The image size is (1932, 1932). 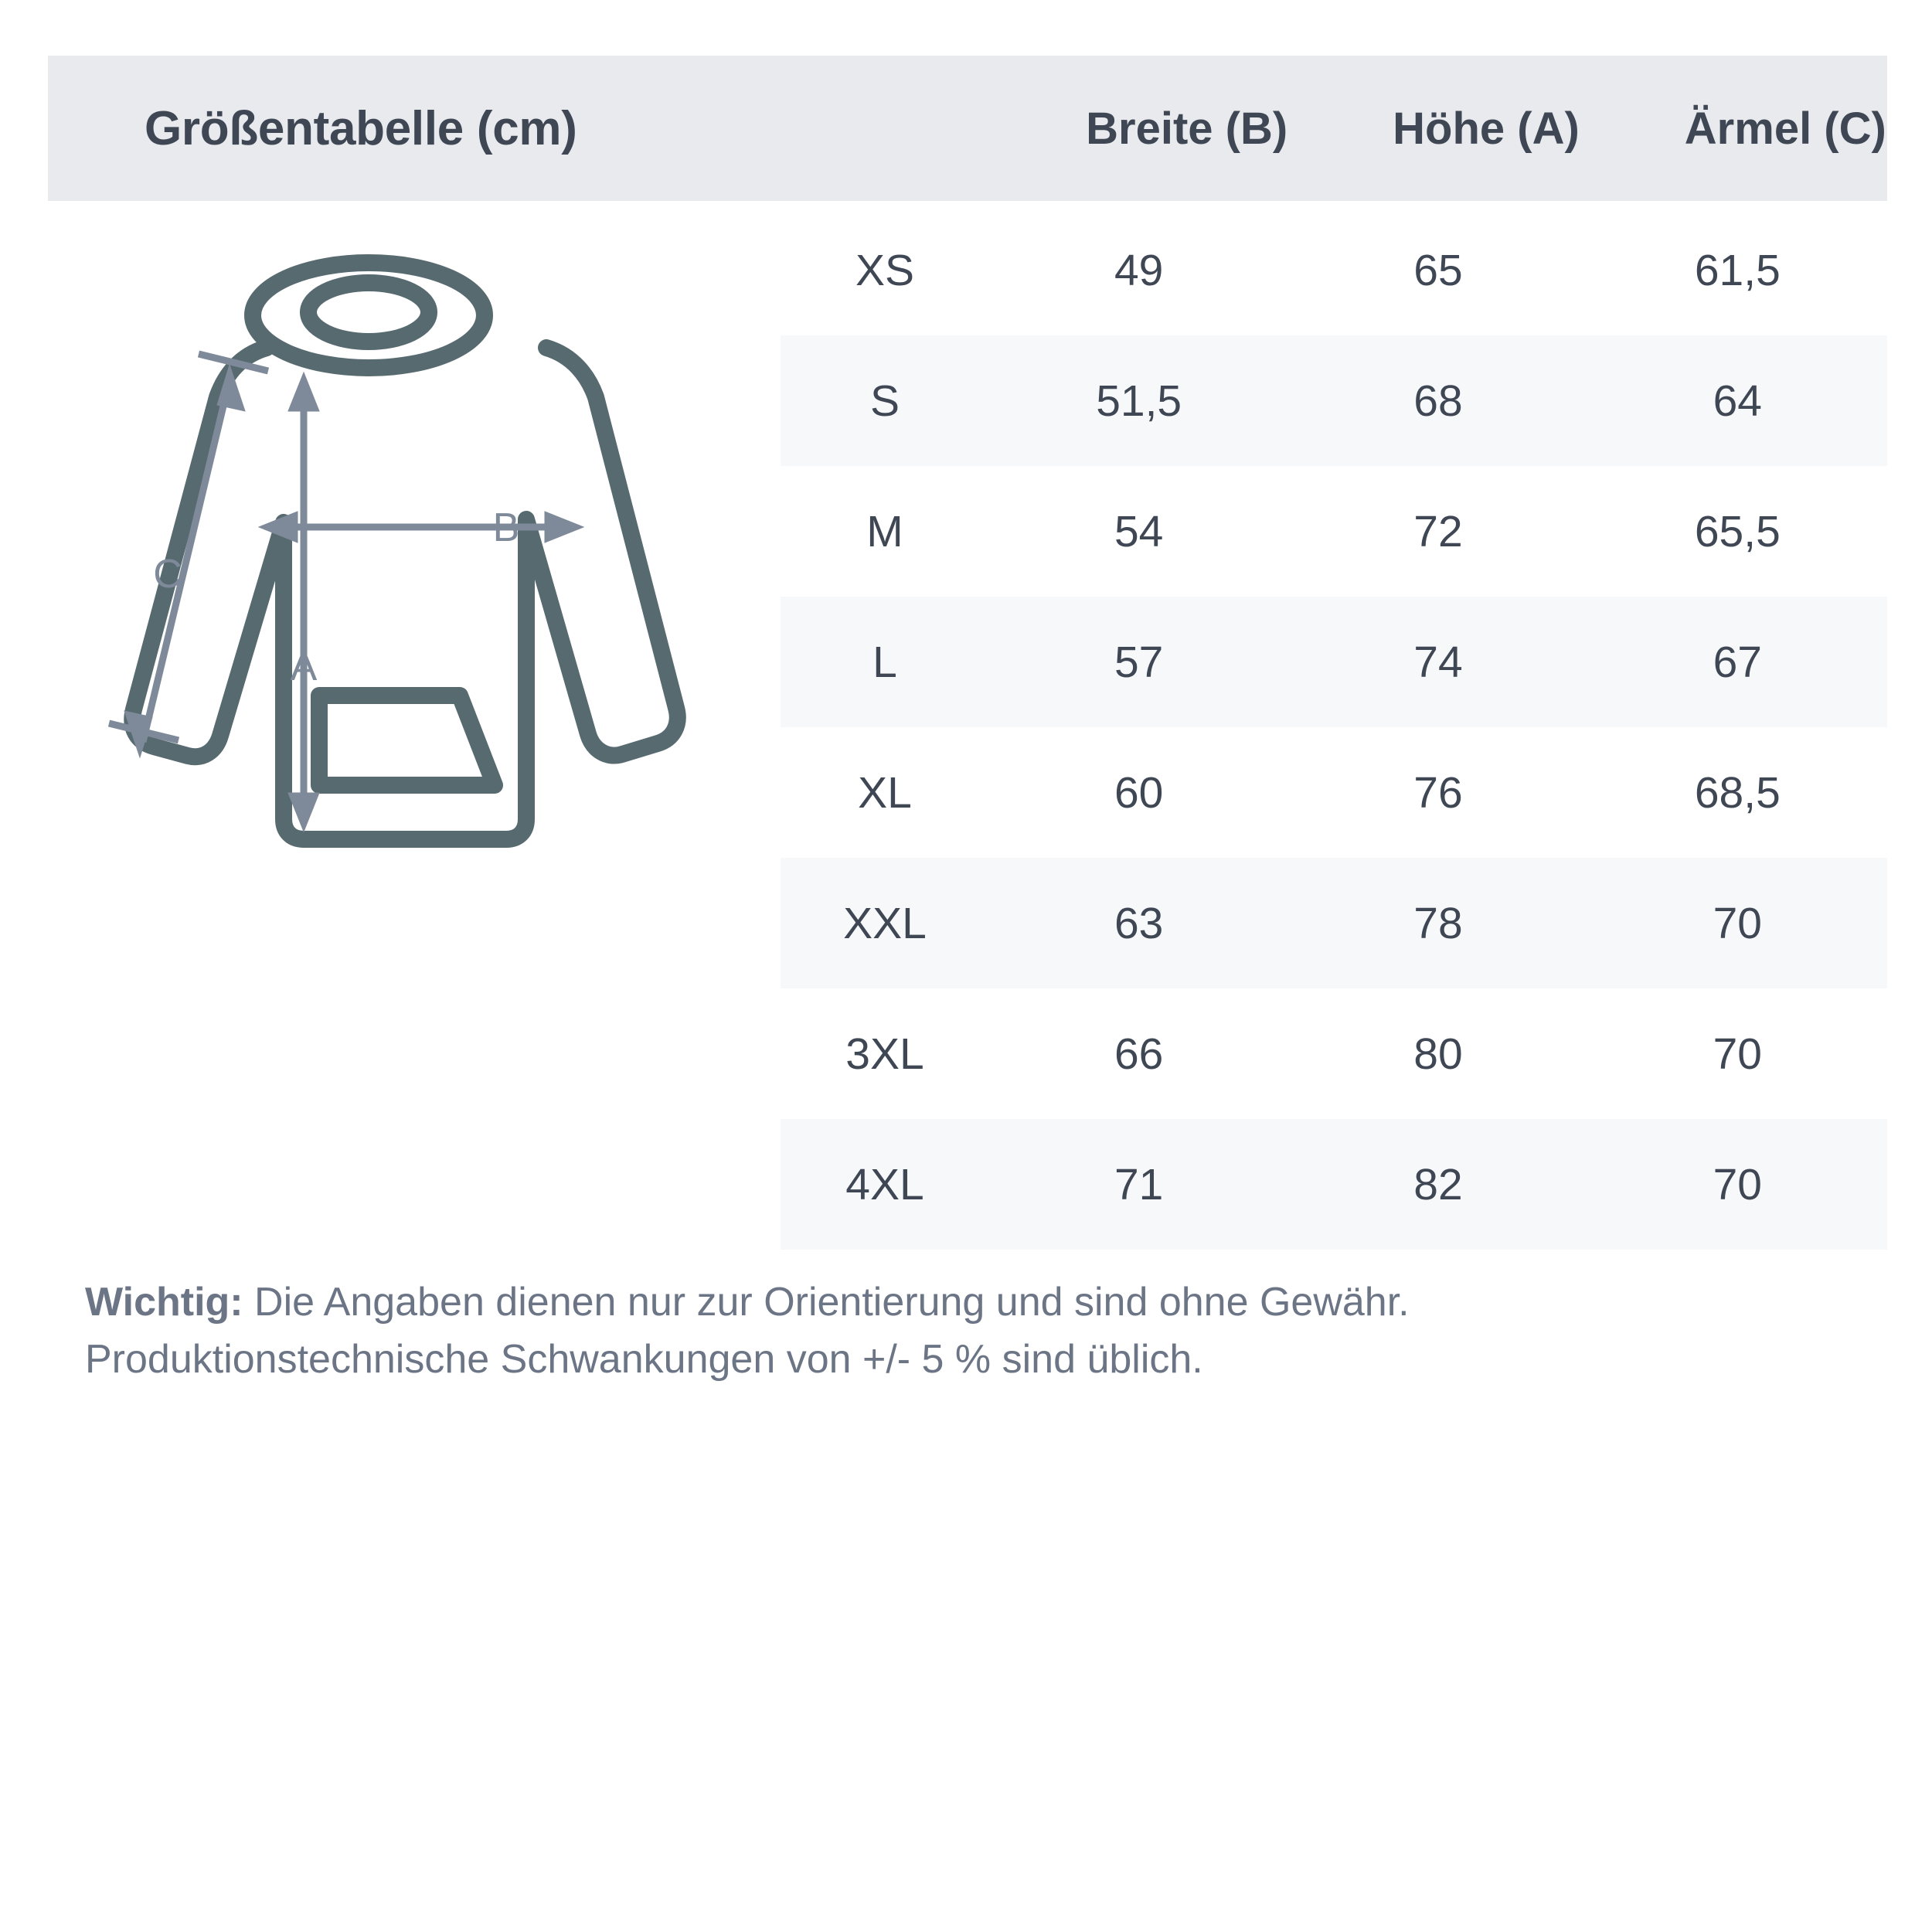 What do you see at coordinates (1438, 531) in the screenshot?
I see `cell-hoehe: 72` at bounding box center [1438, 531].